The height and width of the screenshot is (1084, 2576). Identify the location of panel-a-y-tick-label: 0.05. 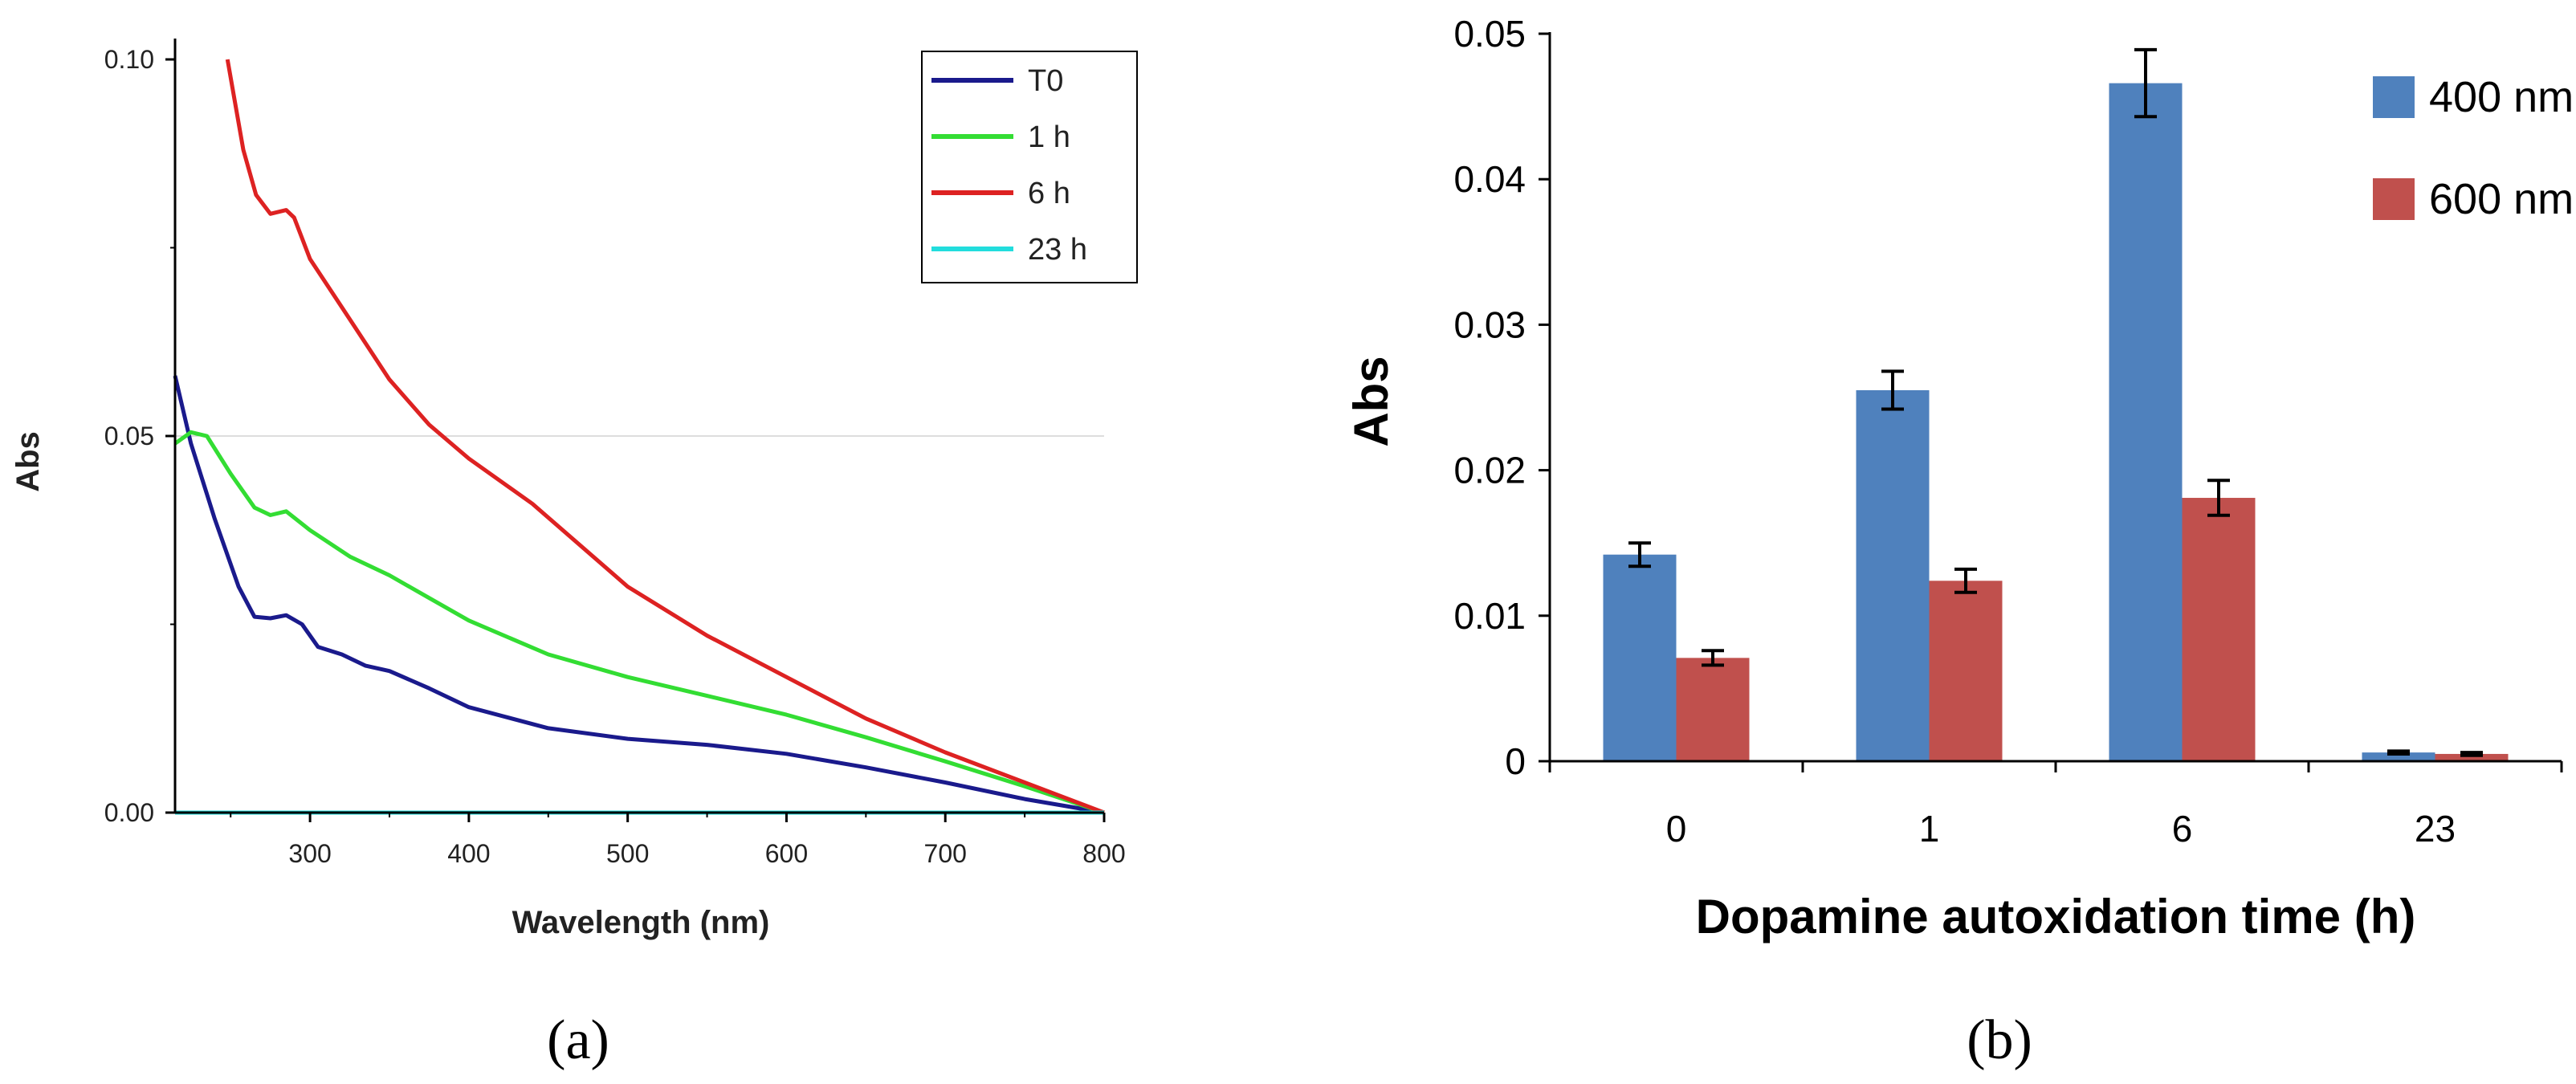
(129, 436).